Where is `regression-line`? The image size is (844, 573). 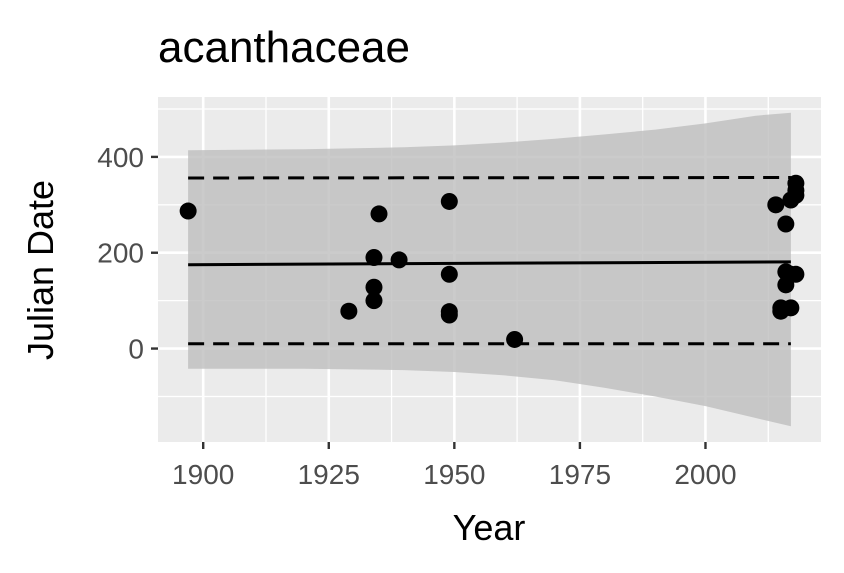
regression-line is located at coordinates (489, 263).